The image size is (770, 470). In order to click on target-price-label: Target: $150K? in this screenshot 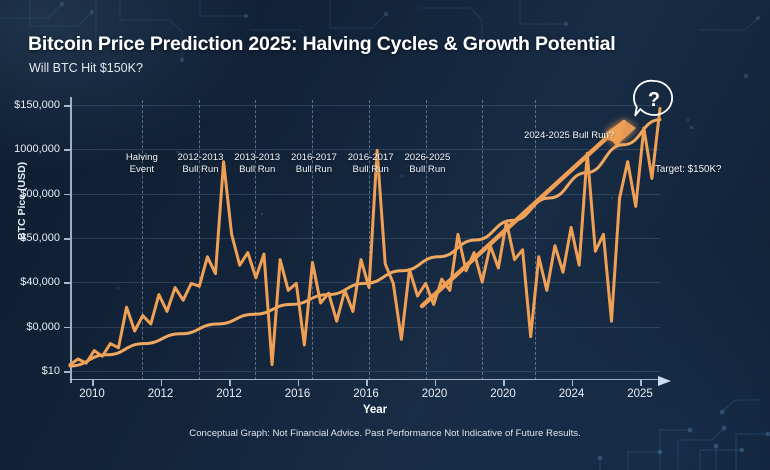, I will do `click(688, 169)`.